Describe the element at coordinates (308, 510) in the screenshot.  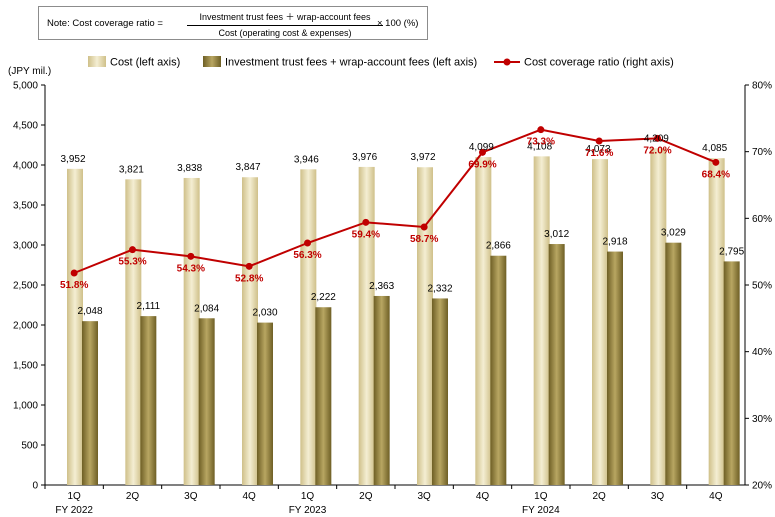
I see `fiscal-year-label: FY 2023` at that location.